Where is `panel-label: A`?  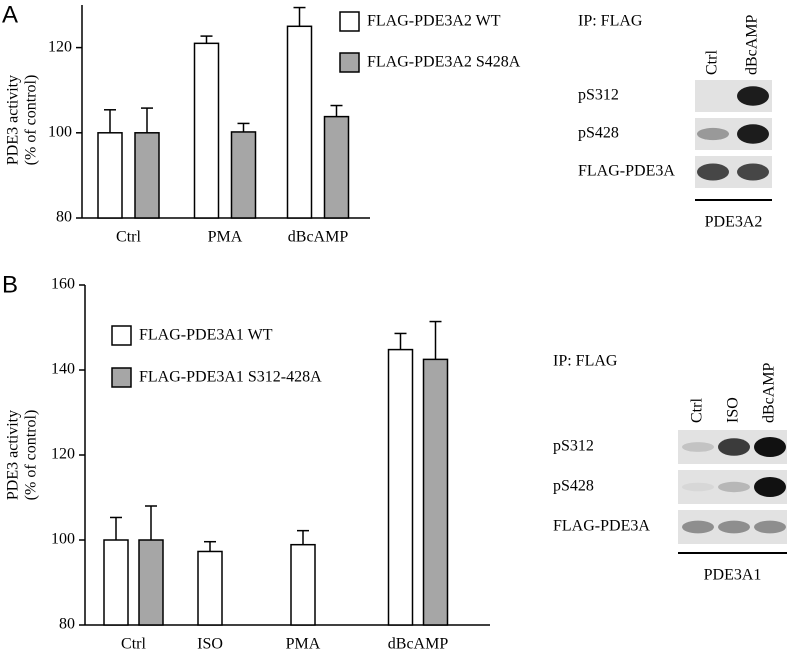
panel-label: A is located at coordinates (10, 14).